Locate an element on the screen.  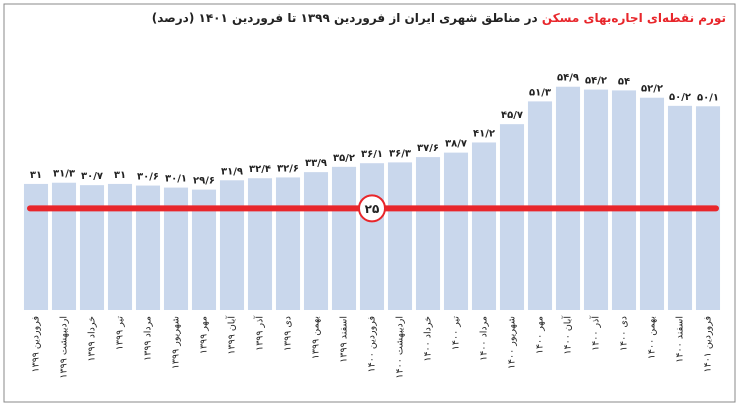
value-label: ۵۱/۳ is located at coordinates (540, 92).